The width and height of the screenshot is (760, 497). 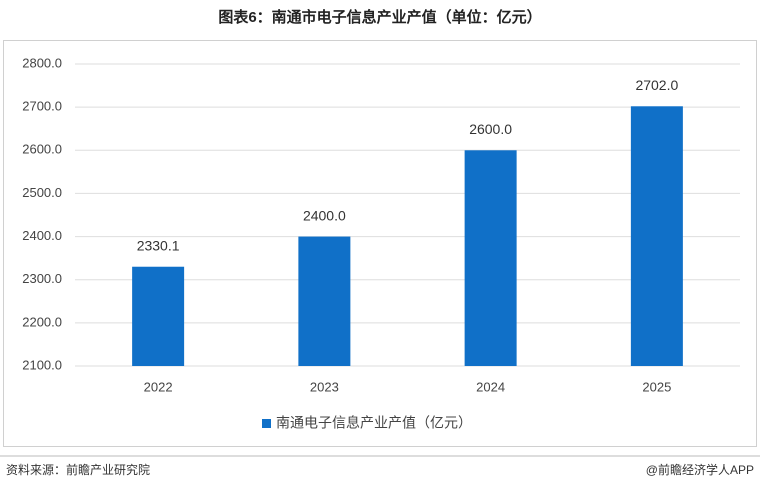 I want to click on data-label: 2330.1, so click(x=158, y=245).